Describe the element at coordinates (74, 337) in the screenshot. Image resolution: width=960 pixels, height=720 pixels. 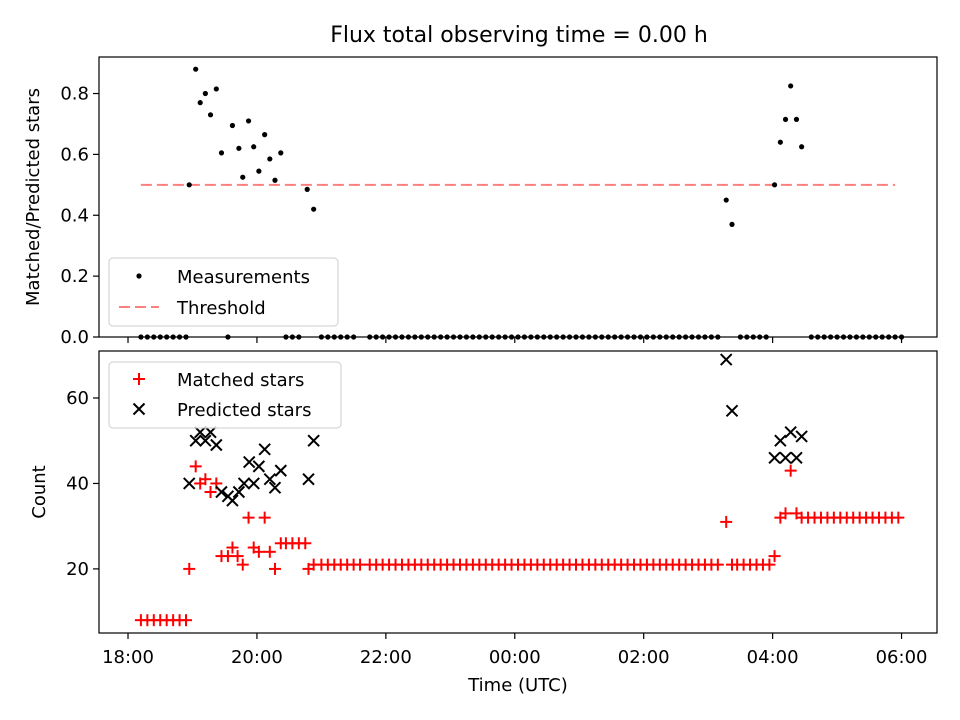
I see `ratio-y-tick-label: 0.0` at that location.